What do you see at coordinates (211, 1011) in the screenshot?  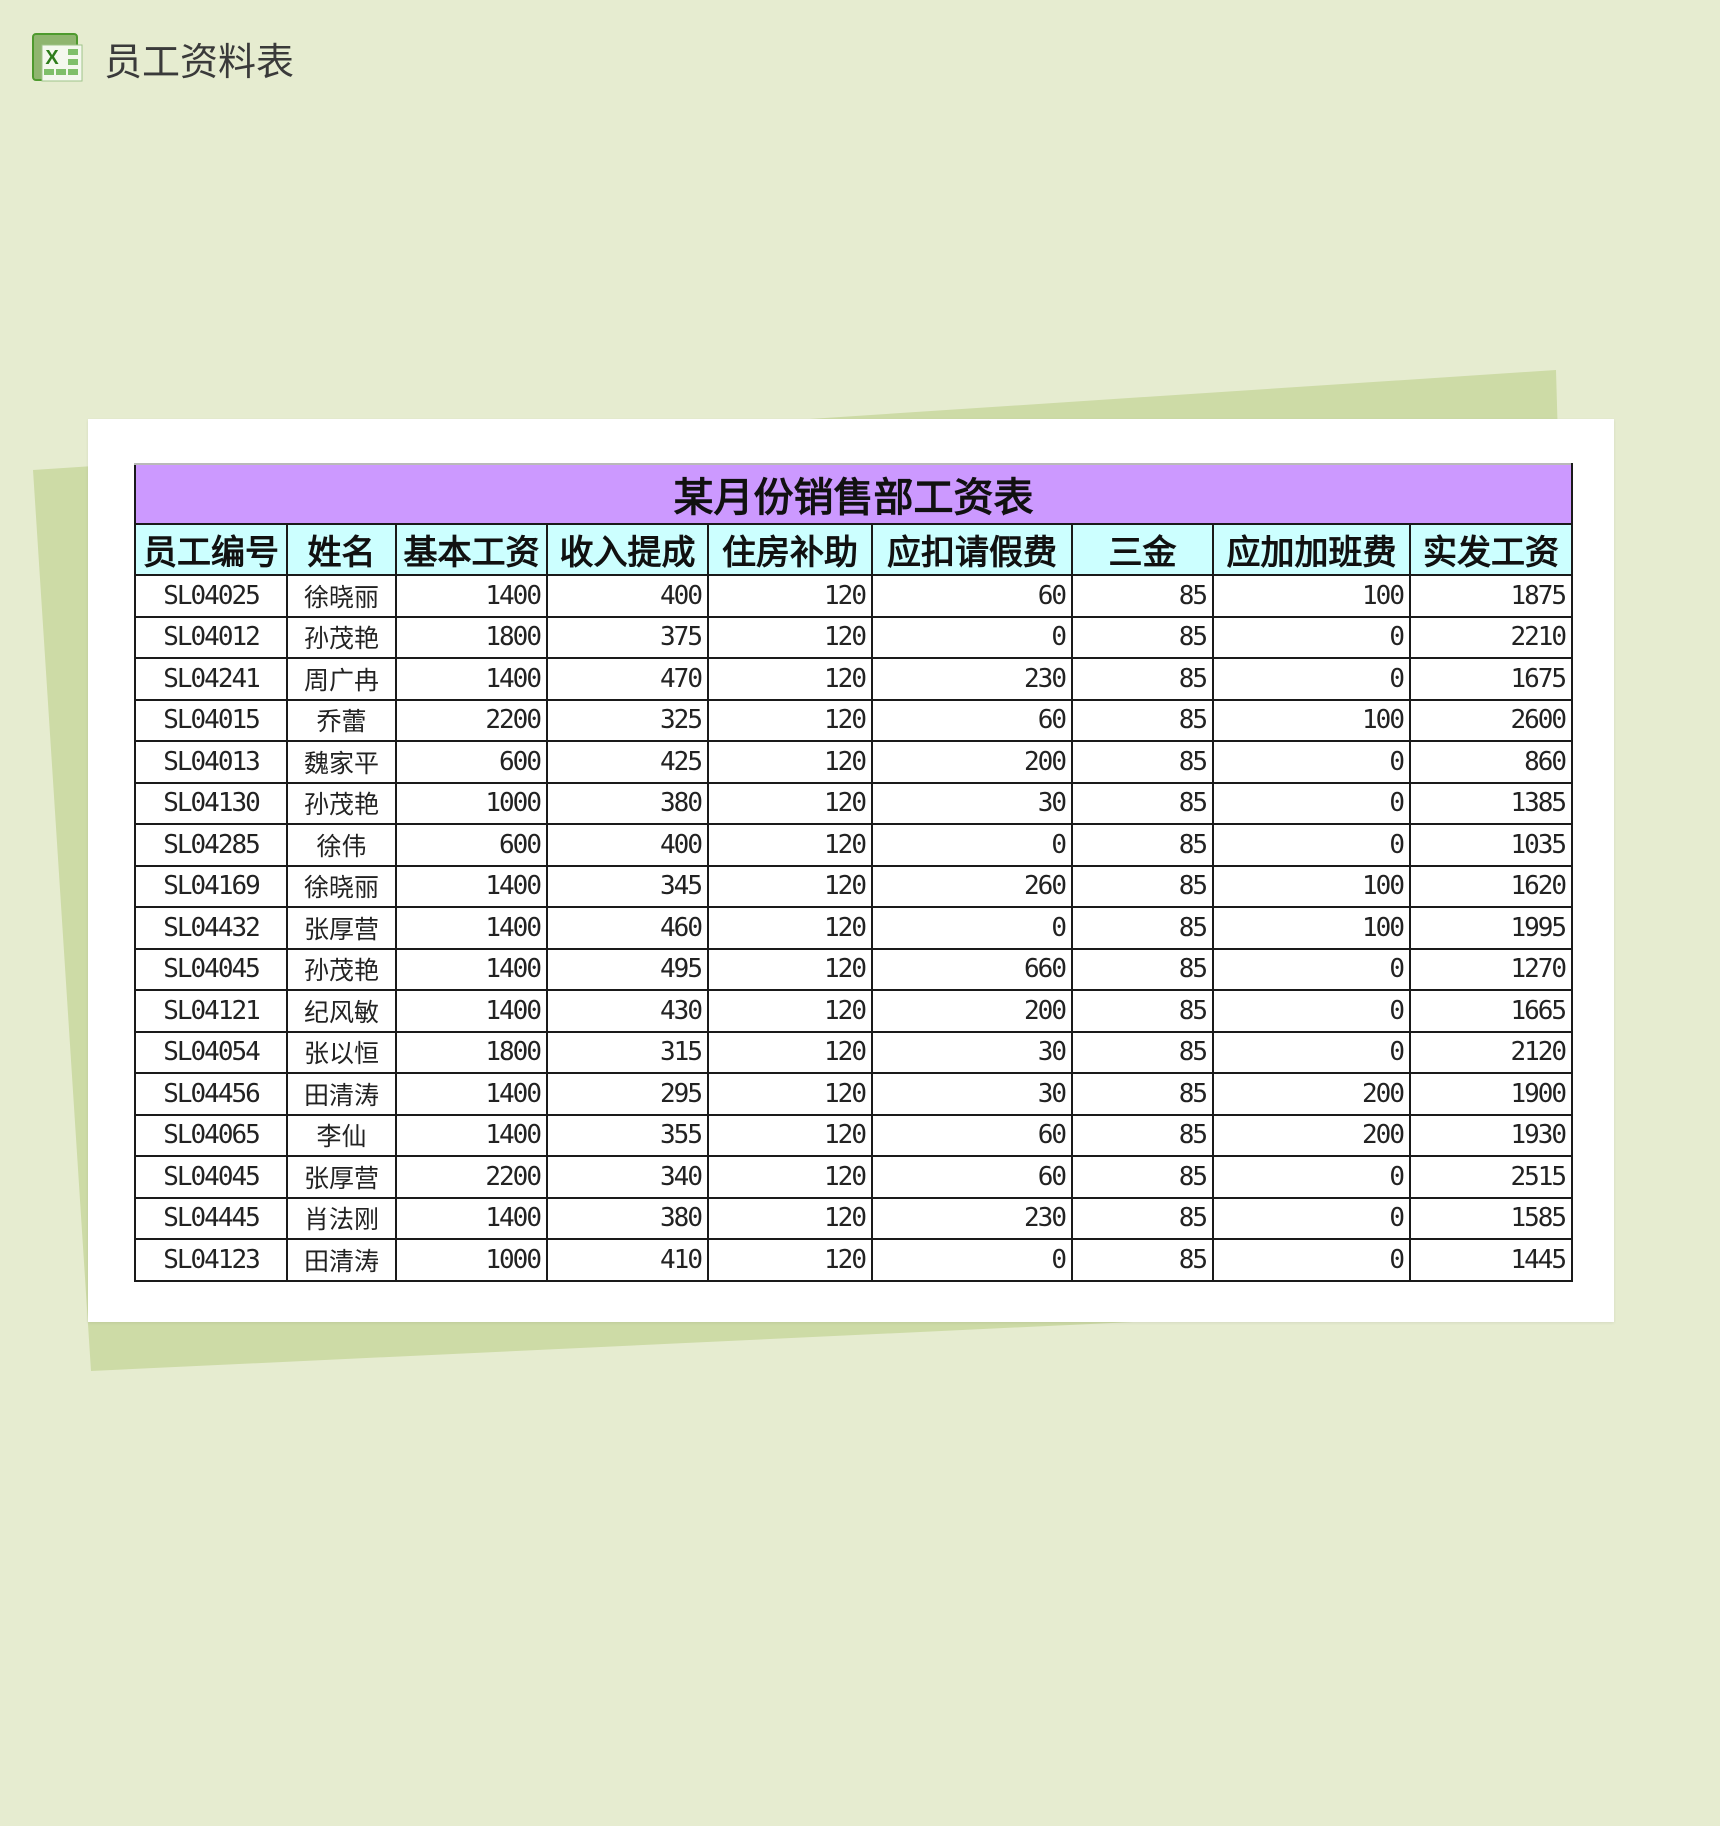 I see `cell-employee-id: SL04121` at bounding box center [211, 1011].